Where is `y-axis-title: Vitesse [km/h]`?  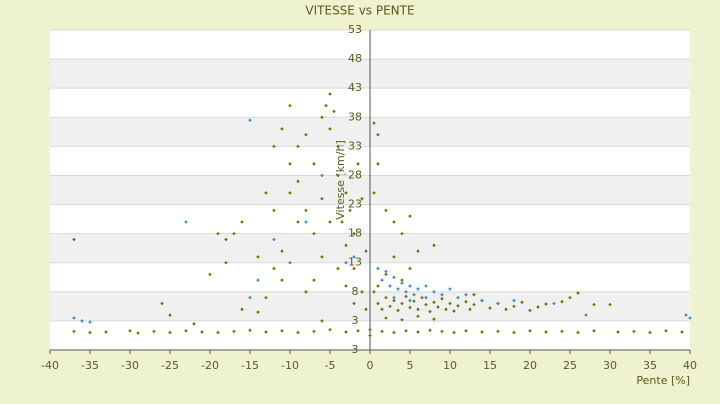 y-axis-title: Vitesse [km/h] is located at coordinates (340, 180).